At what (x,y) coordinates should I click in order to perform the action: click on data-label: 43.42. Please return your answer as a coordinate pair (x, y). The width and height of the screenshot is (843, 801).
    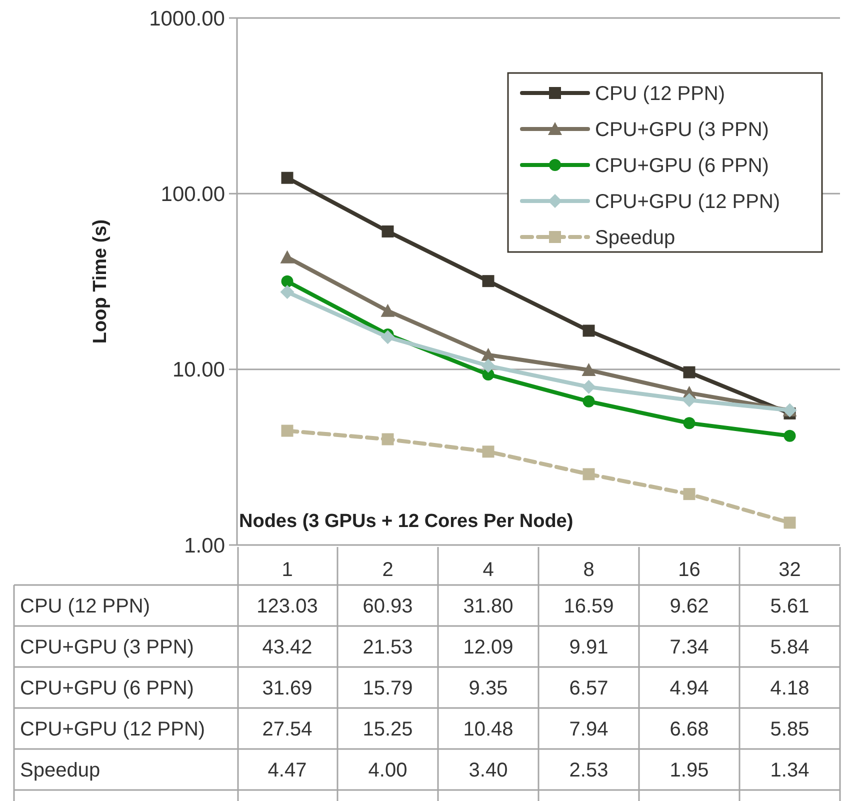
    Looking at the image, I should click on (287, 647).